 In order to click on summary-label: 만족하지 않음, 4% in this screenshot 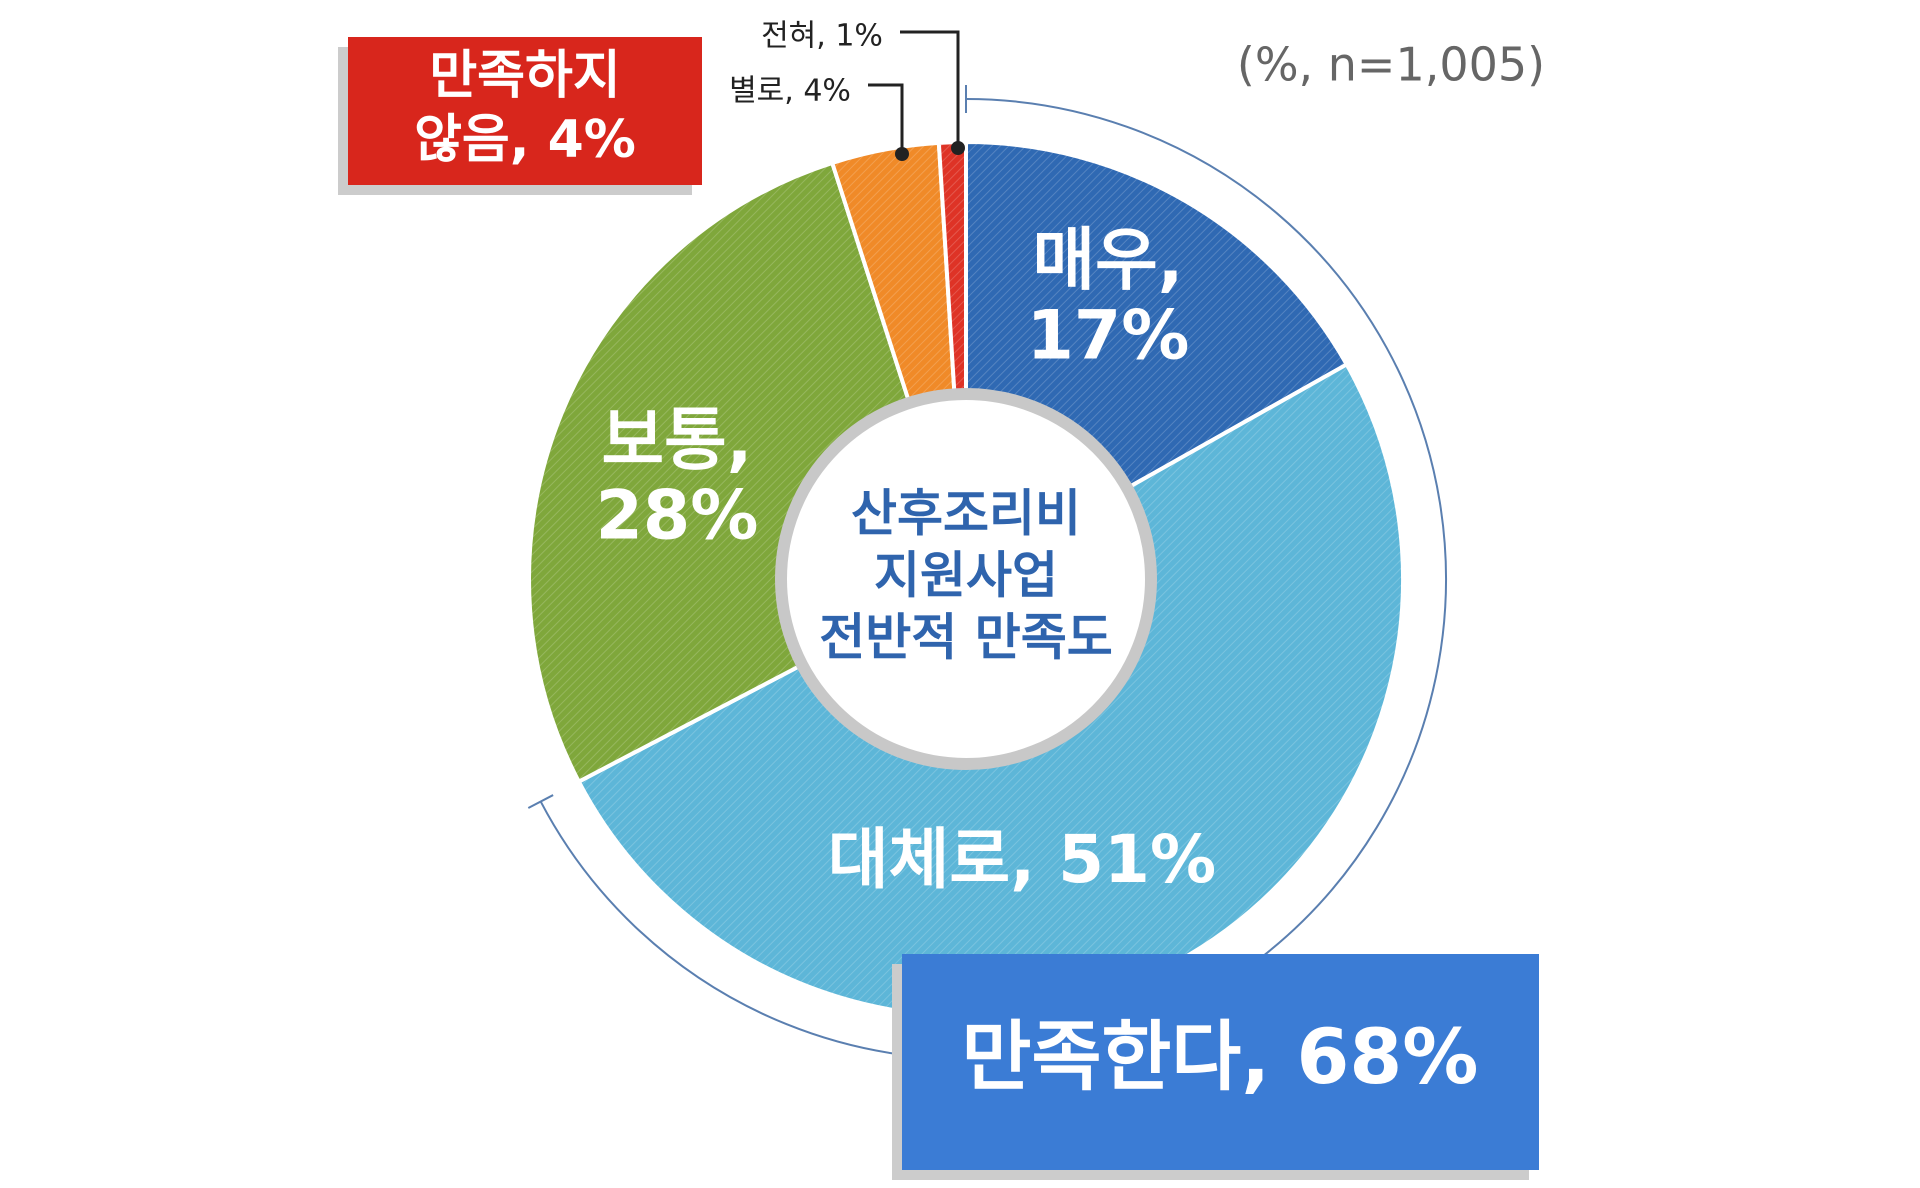, I will do `click(525, 108)`.